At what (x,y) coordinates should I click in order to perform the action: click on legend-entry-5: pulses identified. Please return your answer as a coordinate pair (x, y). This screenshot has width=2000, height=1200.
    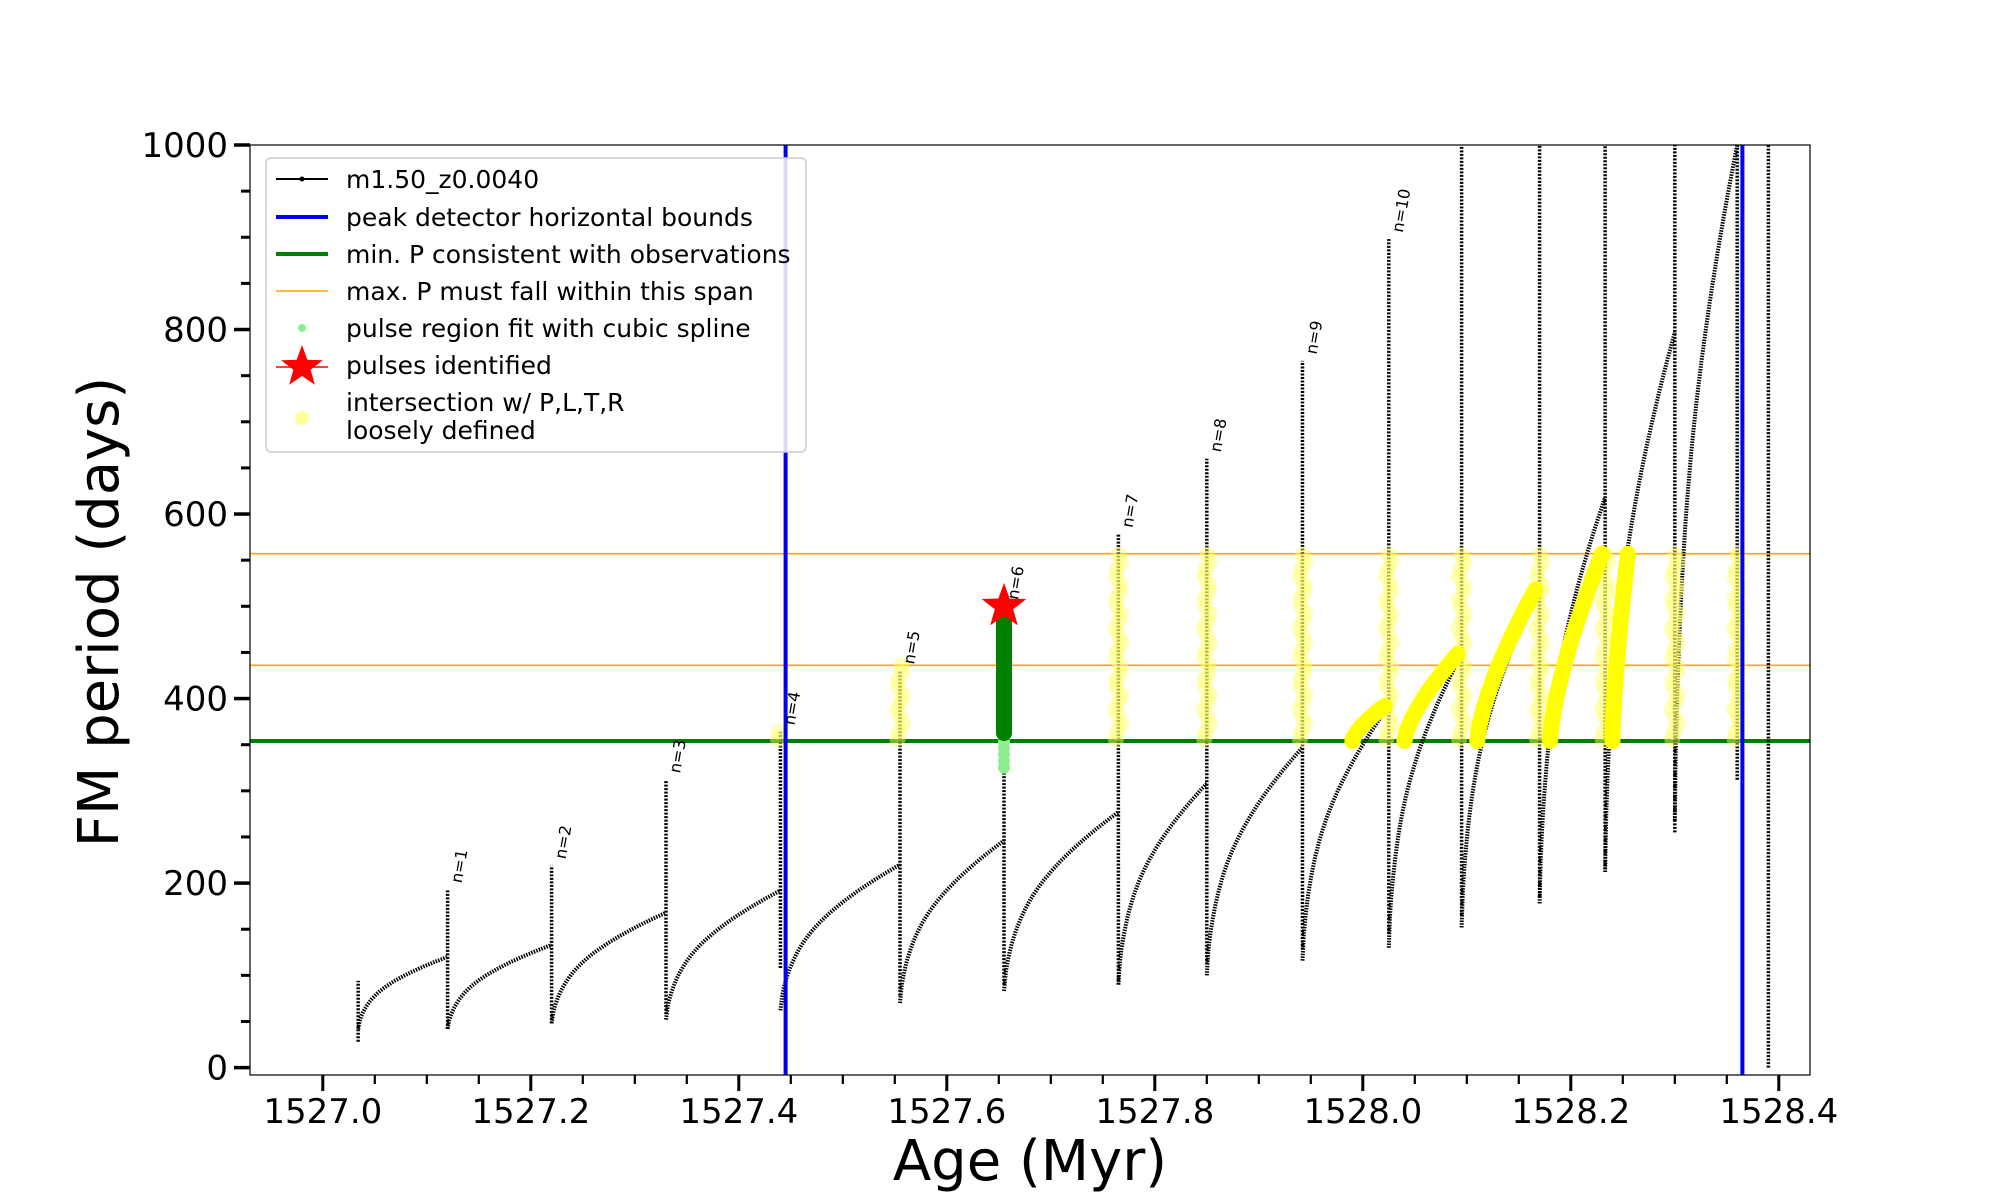
    Looking at the image, I should click on (414, 365).